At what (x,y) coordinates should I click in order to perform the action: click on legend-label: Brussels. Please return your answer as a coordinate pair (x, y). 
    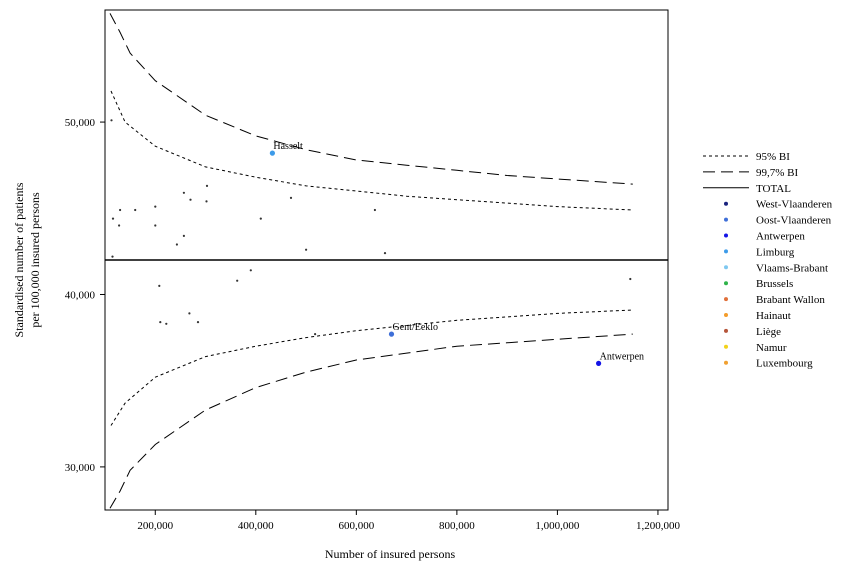
    Looking at the image, I should click on (774, 284).